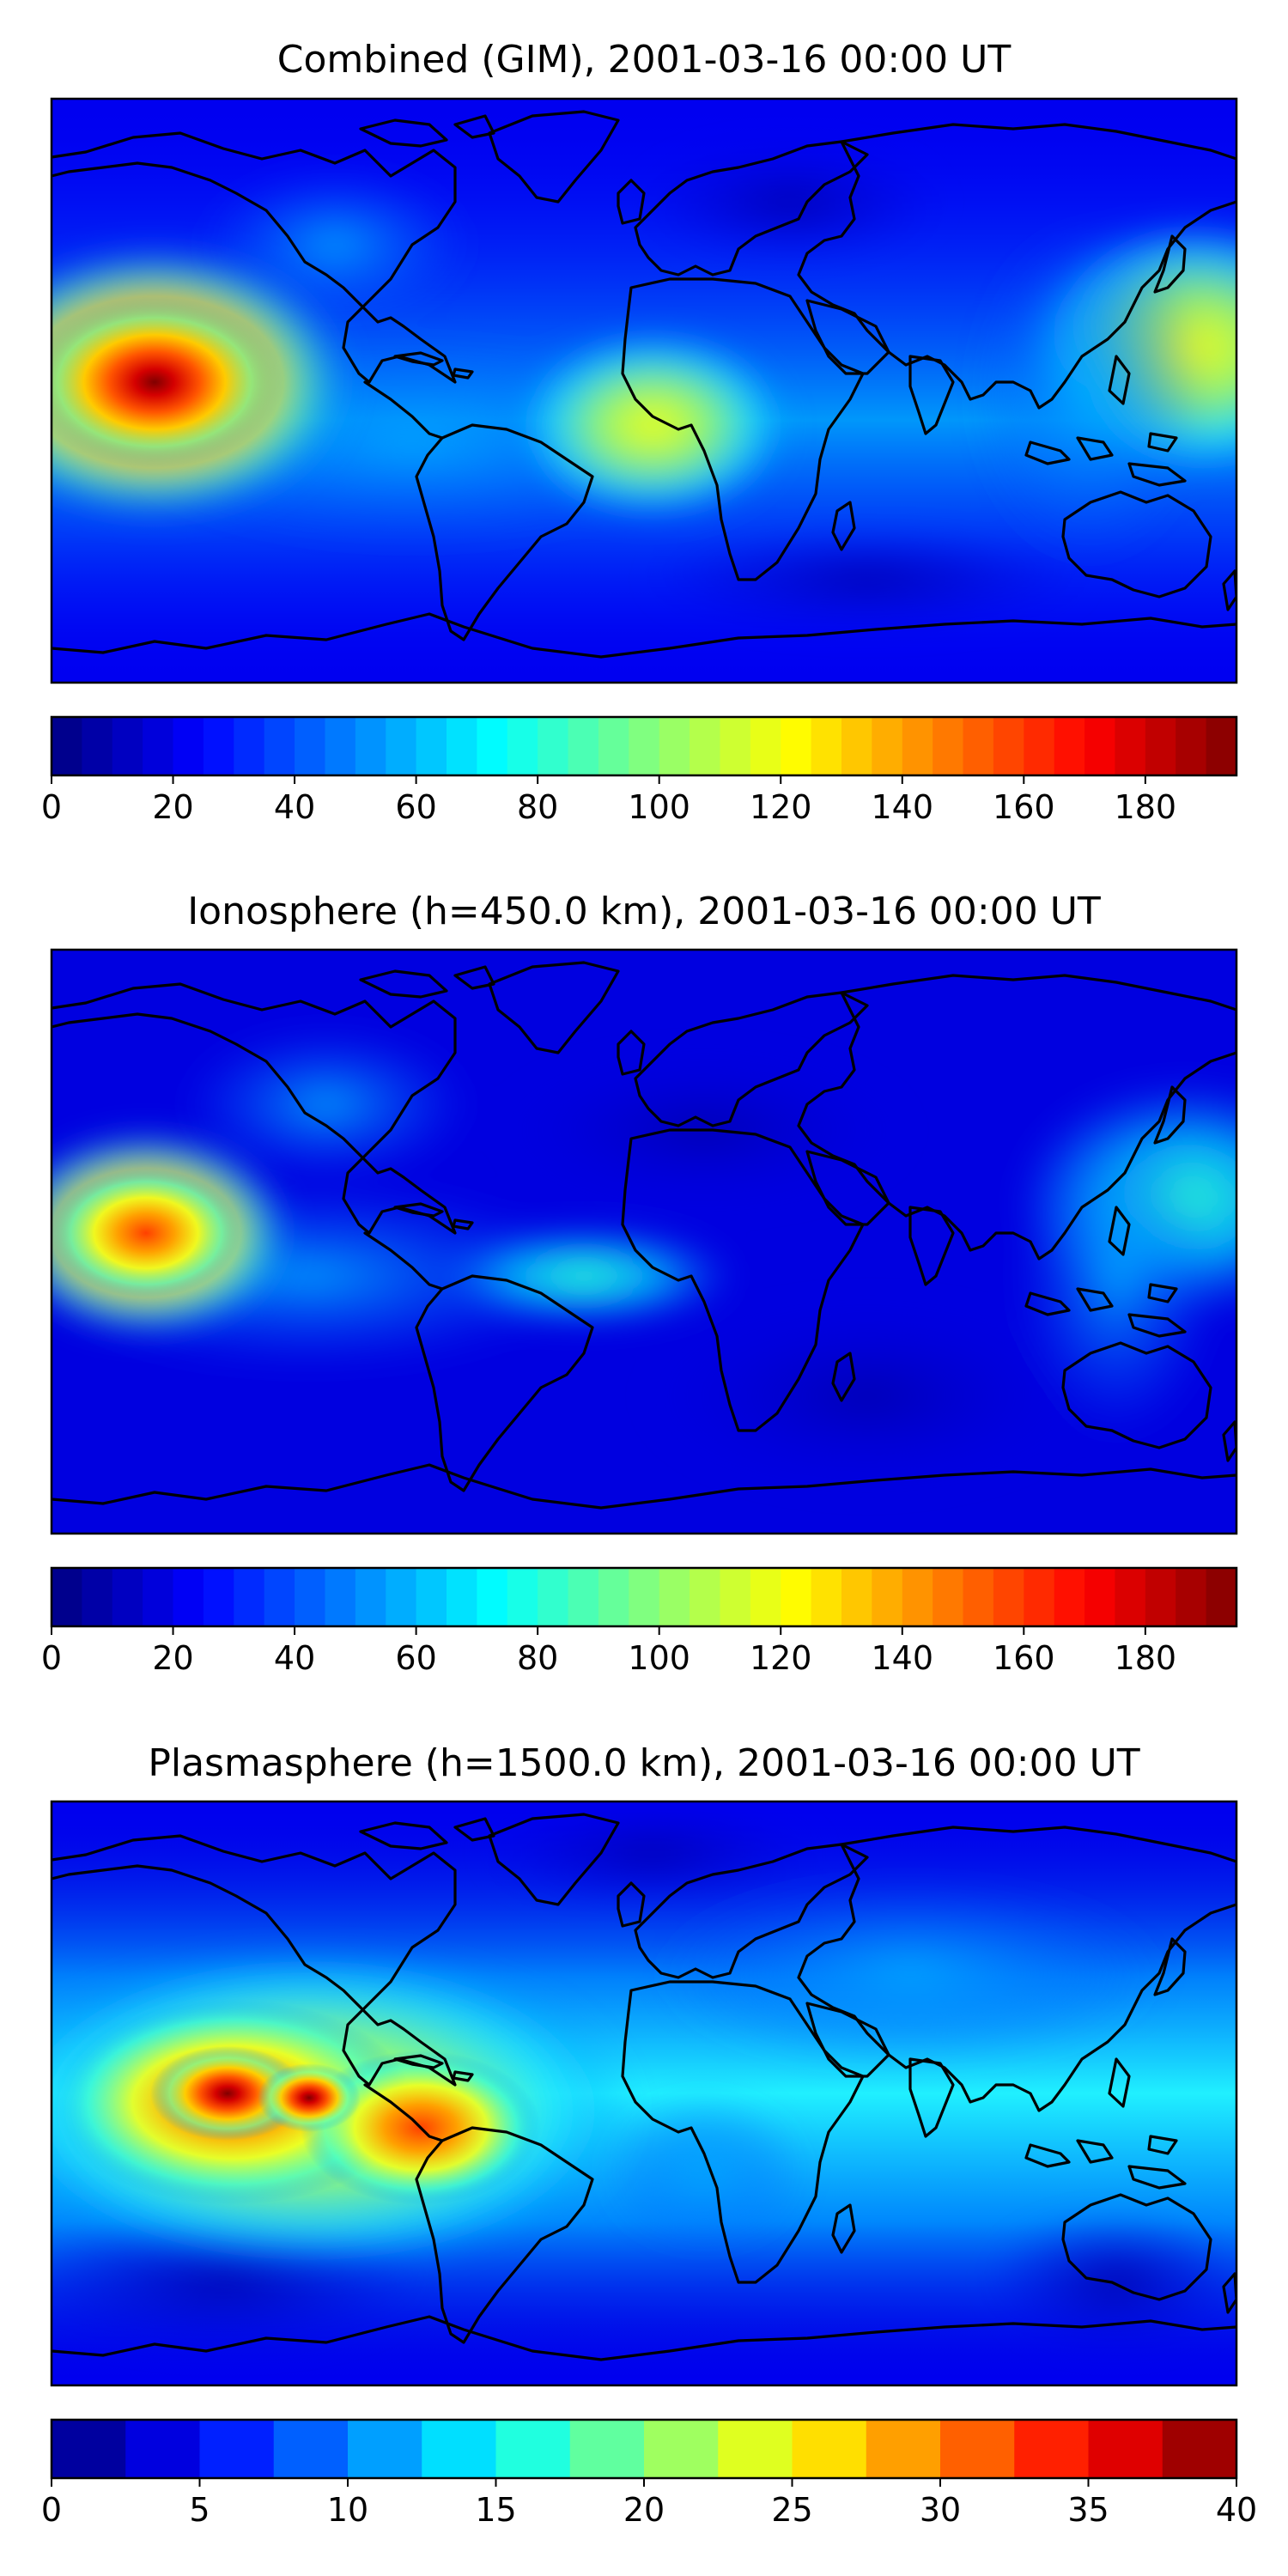 Image resolution: width=1288 pixels, height=2576 pixels. What do you see at coordinates (496, 2510) in the screenshot?
I see `colorbar-tick-label: 15` at bounding box center [496, 2510].